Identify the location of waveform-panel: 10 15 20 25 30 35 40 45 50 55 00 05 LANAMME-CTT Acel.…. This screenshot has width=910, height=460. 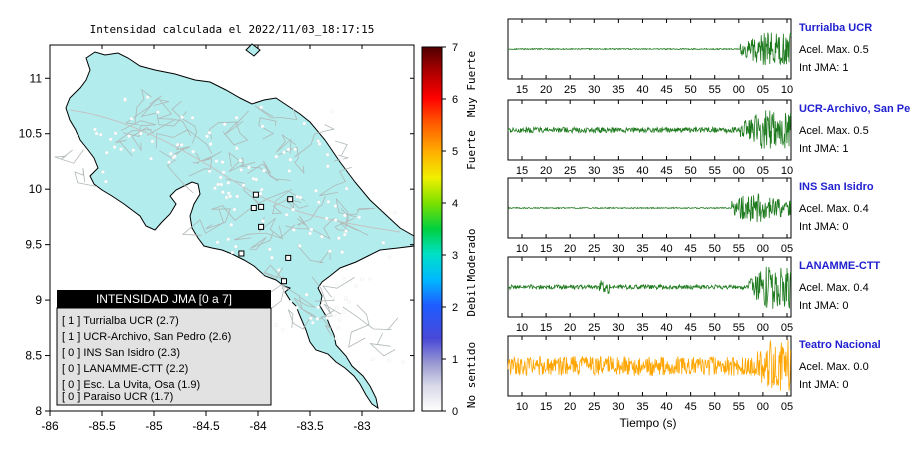
(694, 295).